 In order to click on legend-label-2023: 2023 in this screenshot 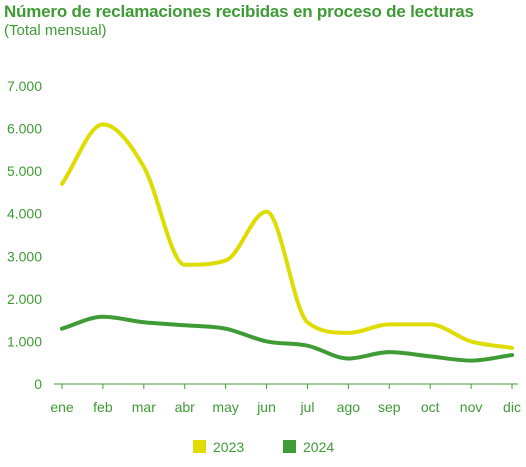, I will do `click(228, 447)`.